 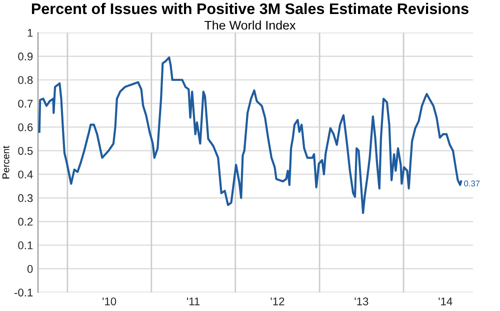 I want to click on y-tick-label: 0.4, so click(x=25, y=174).